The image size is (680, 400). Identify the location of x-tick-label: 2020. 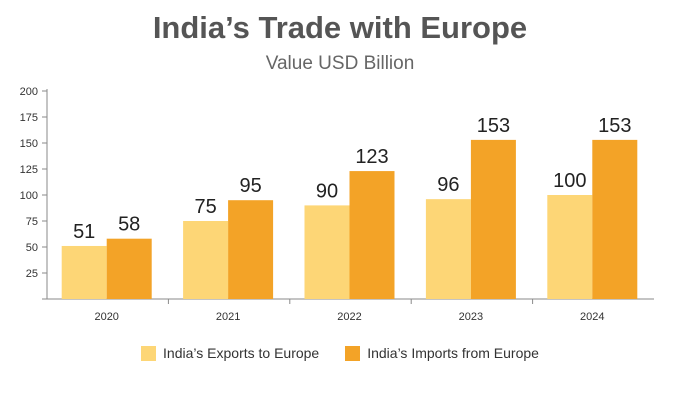
(106, 317).